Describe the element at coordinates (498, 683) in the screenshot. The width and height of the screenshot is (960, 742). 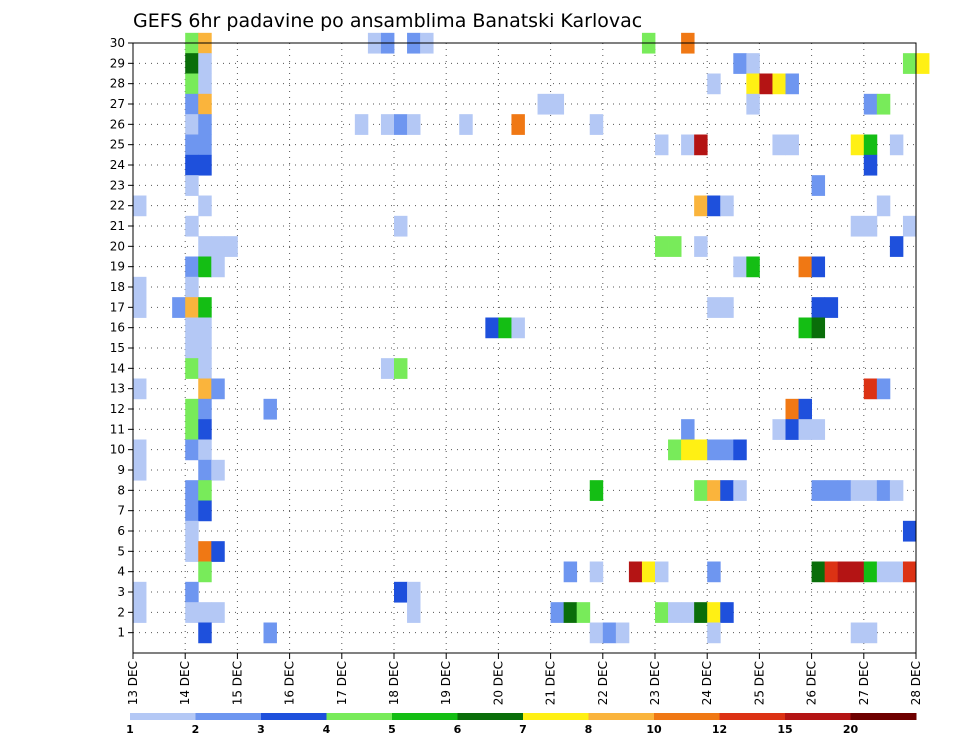
I see `x-tick-label: 20 DEC` at that location.